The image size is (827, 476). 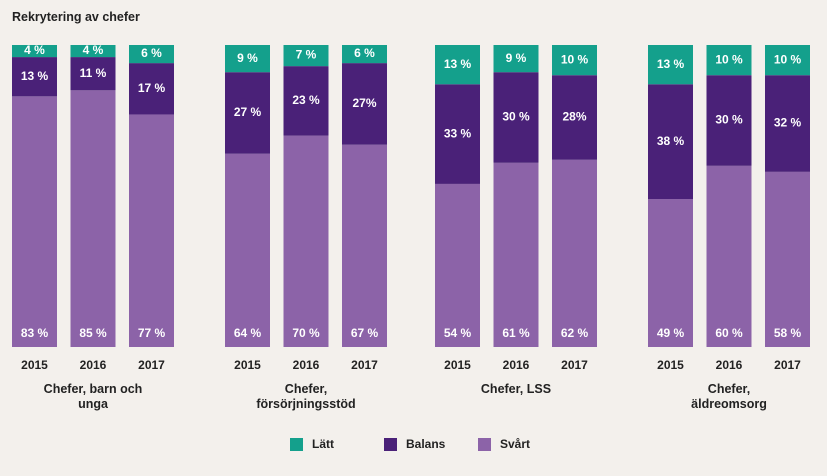 I want to click on x-axis-label: Chefer, äldreomsorg, so click(x=729, y=396).